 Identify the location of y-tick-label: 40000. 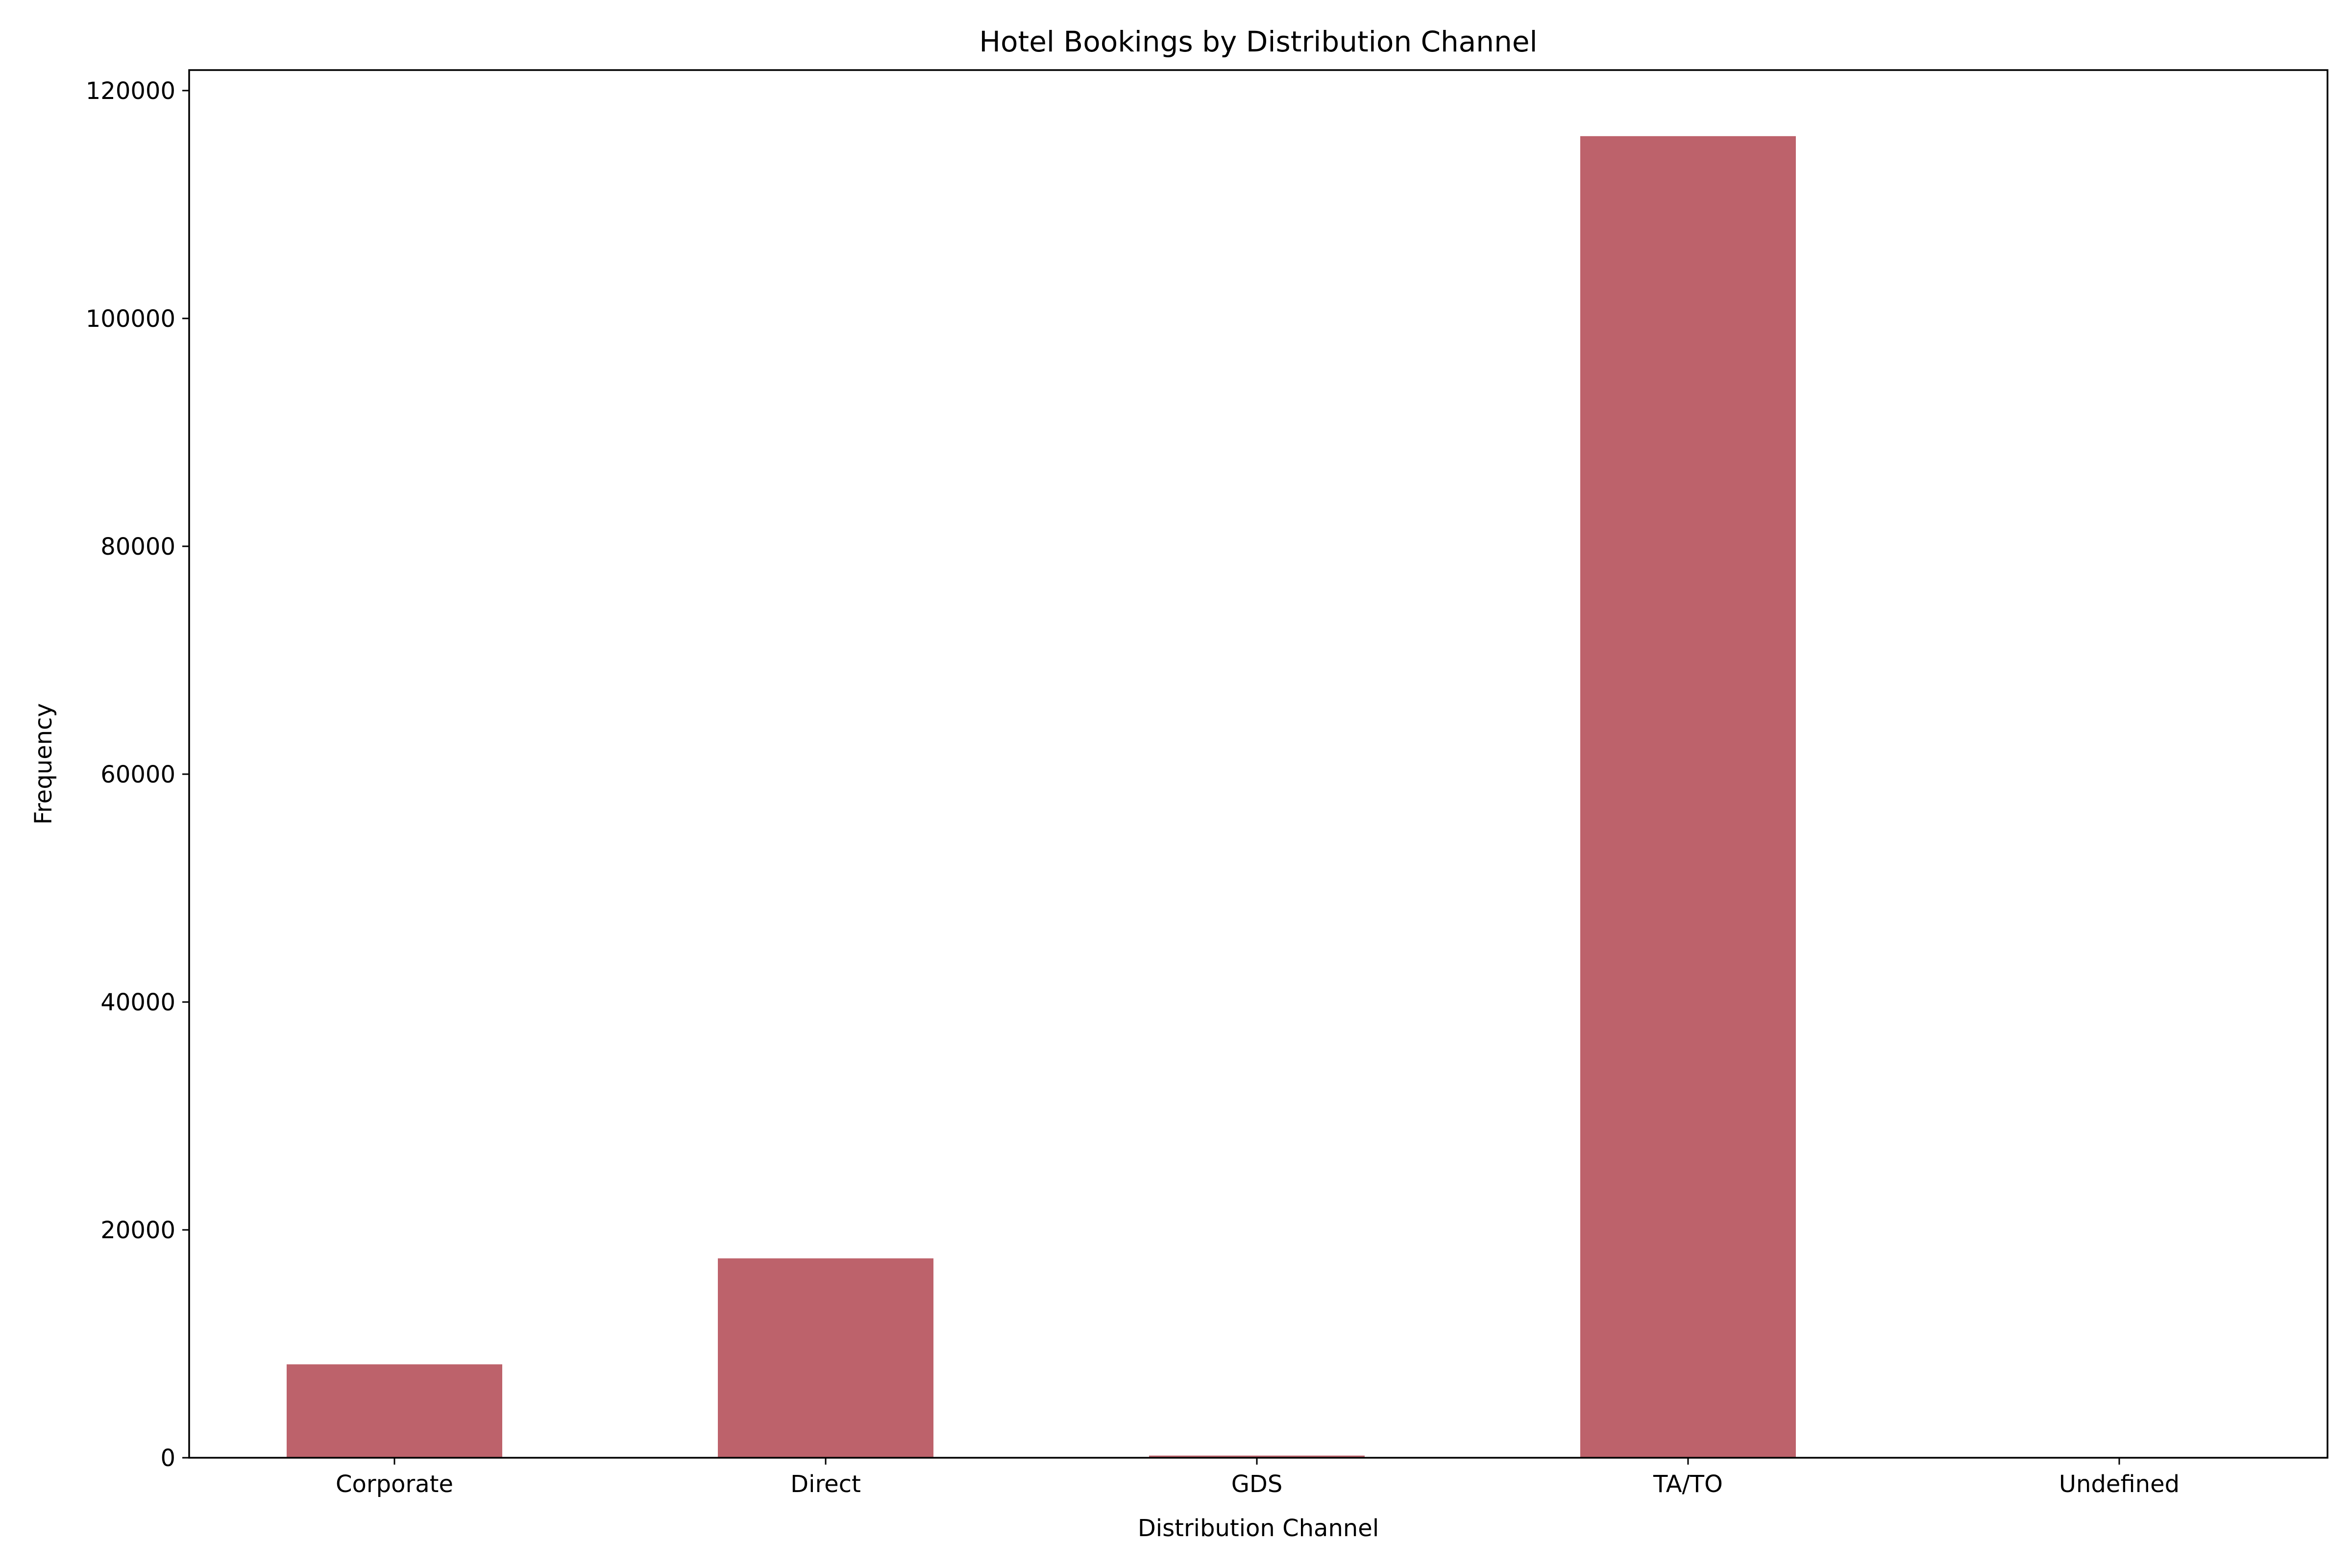
(137, 1002).